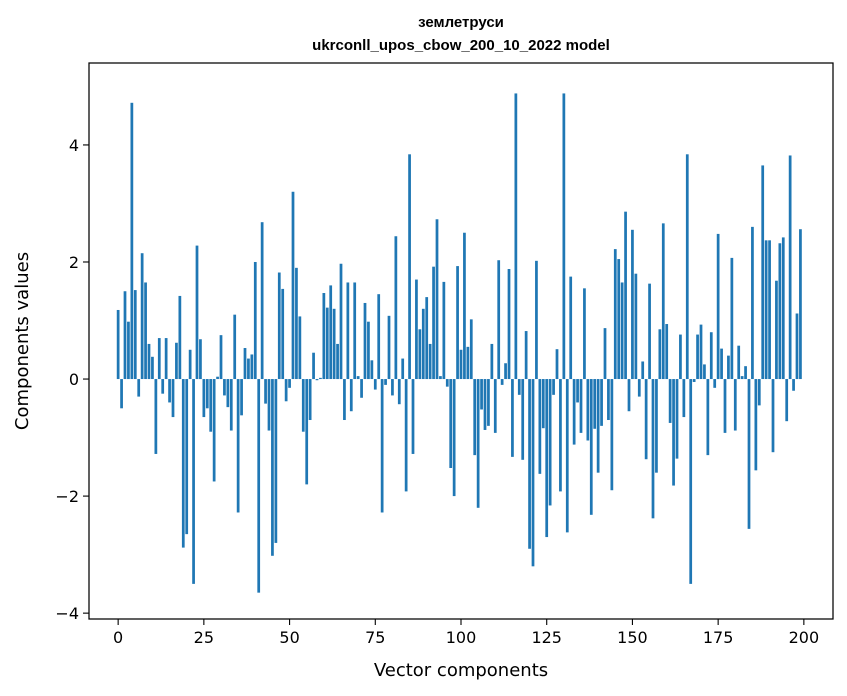 Image resolution: width=847 pixels, height=696 pixels. Describe the element at coordinates (461, 637) in the screenshot. I see `x-tick-label: 100` at that location.